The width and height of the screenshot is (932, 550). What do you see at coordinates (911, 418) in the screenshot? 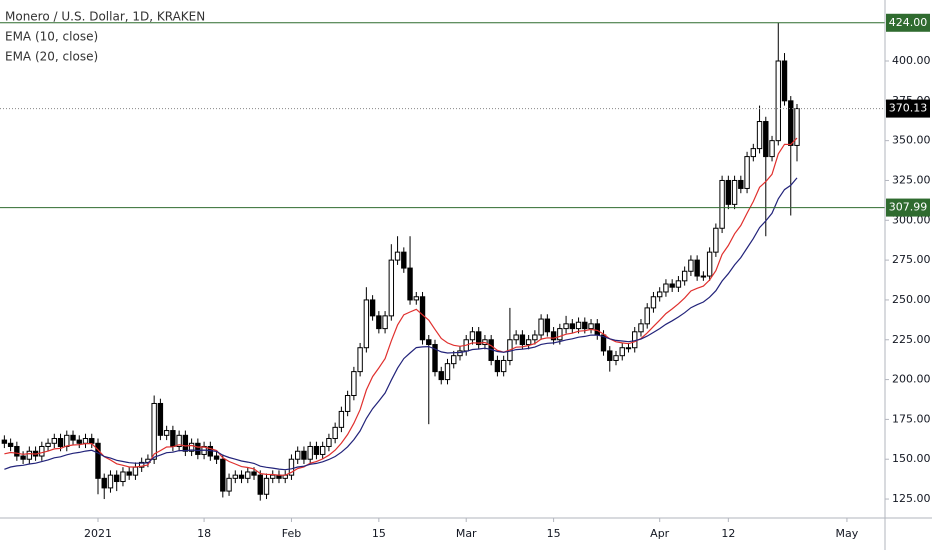
I see `y-tick-label: 175.00` at bounding box center [911, 418].